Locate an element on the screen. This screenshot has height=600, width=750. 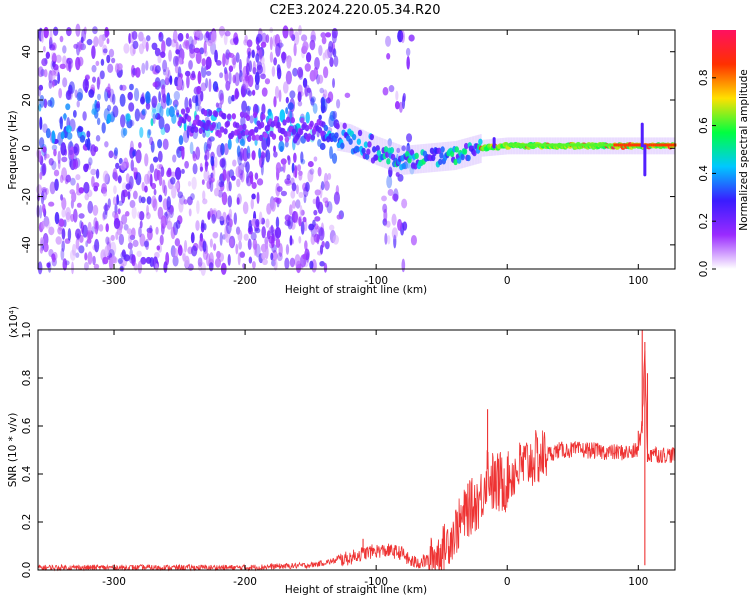
spectrogram-band-halo is located at coordinates (455, 156).